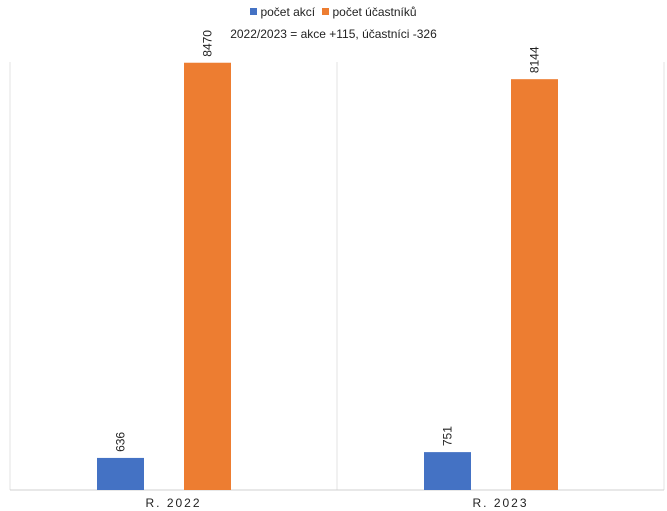 The width and height of the screenshot is (667, 511). What do you see at coordinates (333, 34) in the screenshot?
I see `chart-subtitle: 2022/2023 = akce +115, účastníci -326` at bounding box center [333, 34].